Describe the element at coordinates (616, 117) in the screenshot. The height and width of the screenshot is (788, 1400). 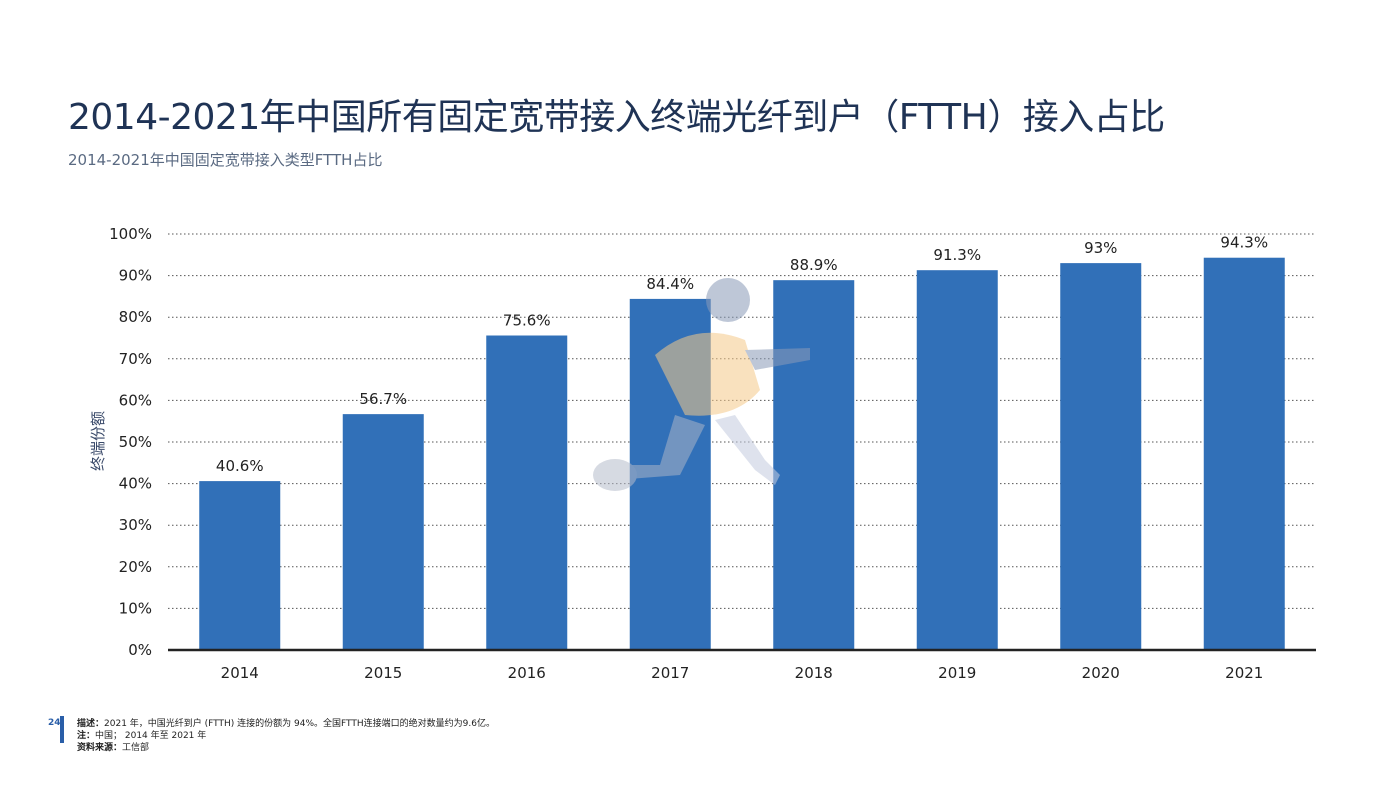
I see `slide-title: 2014-2021年中国所有固定宽带接入终端光纤到户（FTTH）接入占比` at that location.